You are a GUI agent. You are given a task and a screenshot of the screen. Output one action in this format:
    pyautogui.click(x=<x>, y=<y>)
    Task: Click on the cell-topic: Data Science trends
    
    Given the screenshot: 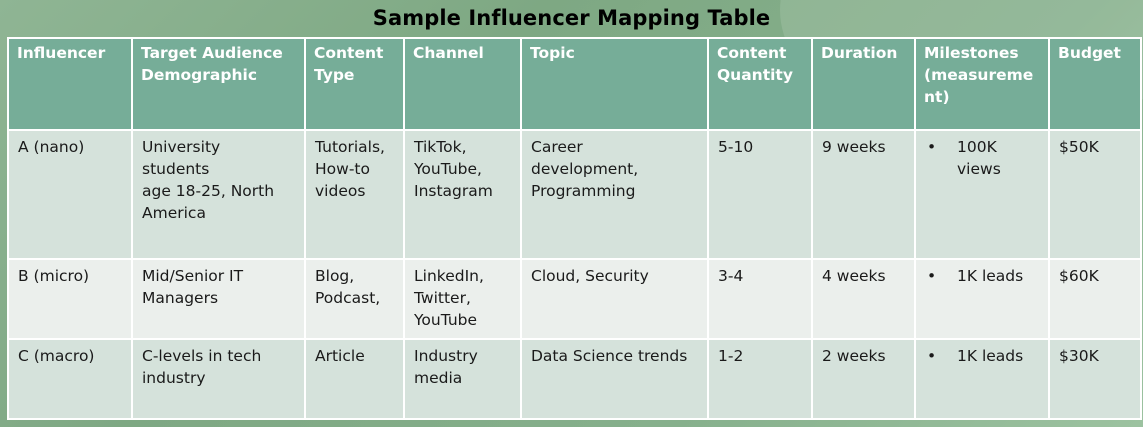 What is the action you would take?
    pyautogui.click(x=614, y=379)
    